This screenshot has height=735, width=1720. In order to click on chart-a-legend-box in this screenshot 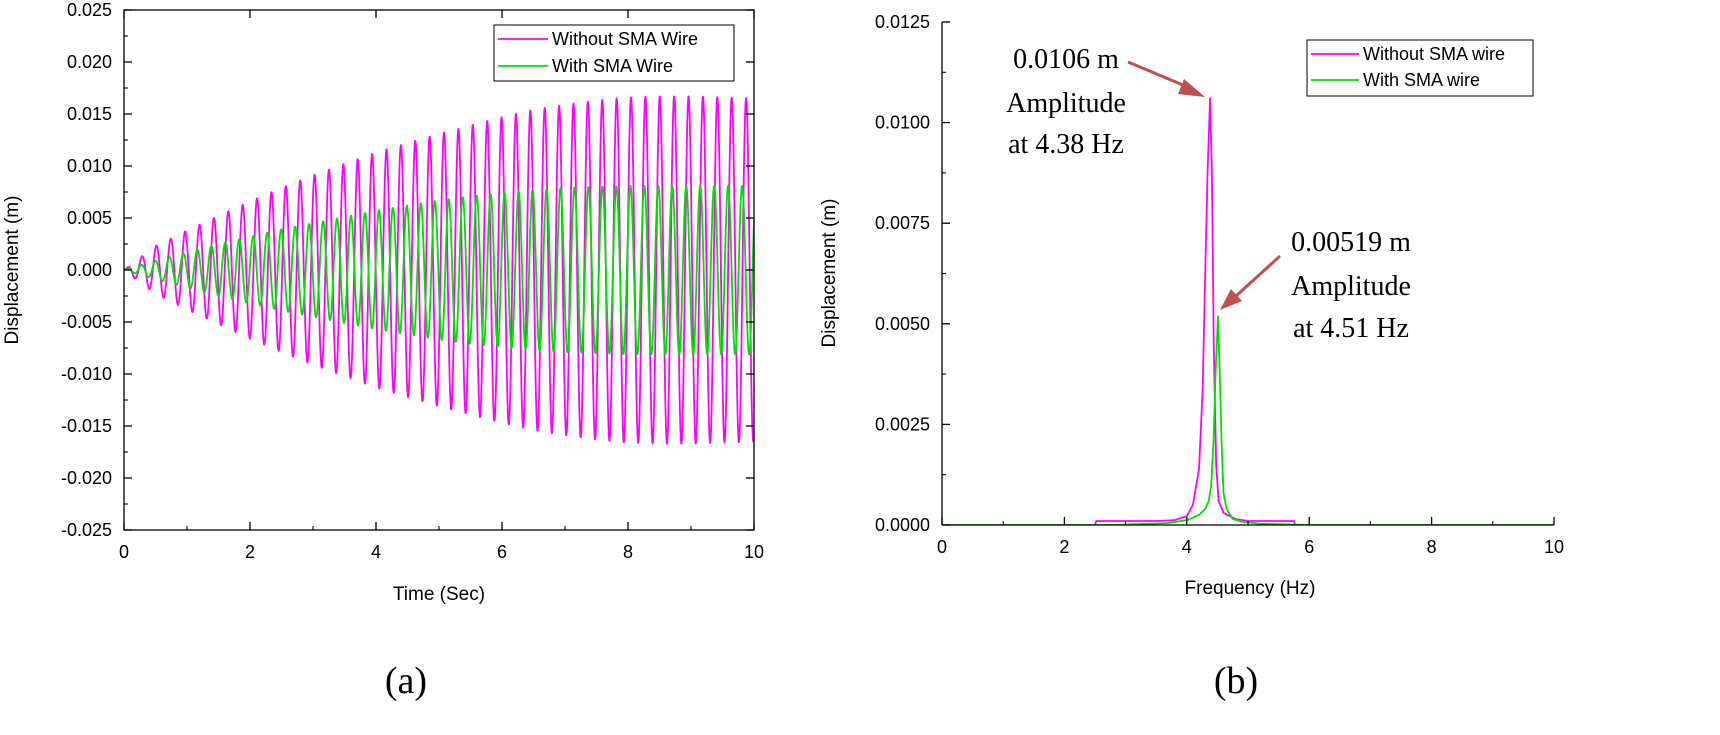, I will do `click(614, 53)`.